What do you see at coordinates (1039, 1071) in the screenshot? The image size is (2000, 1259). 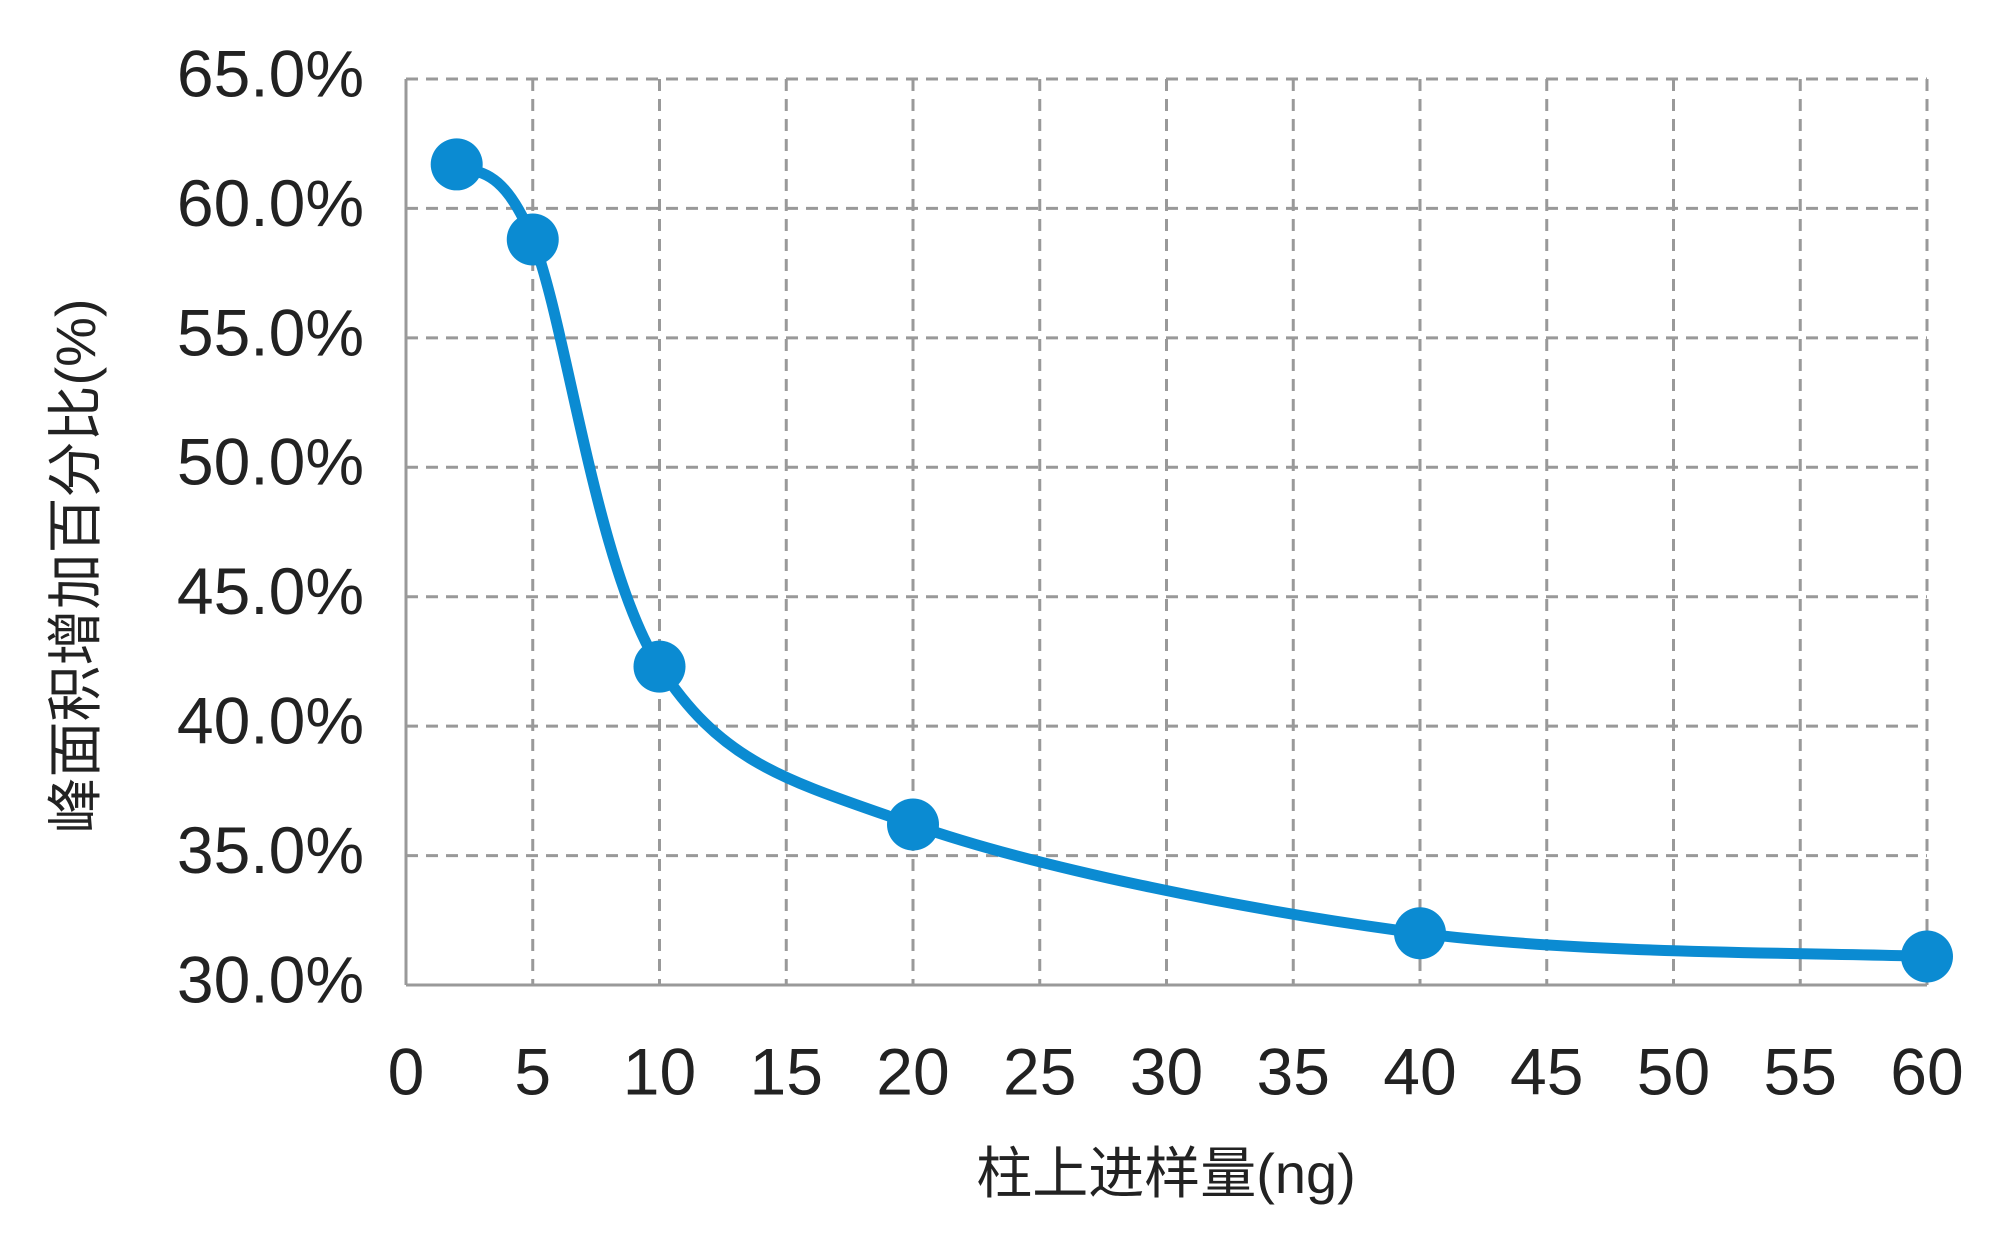 I see `x-tick-label: 25` at bounding box center [1039, 1071].